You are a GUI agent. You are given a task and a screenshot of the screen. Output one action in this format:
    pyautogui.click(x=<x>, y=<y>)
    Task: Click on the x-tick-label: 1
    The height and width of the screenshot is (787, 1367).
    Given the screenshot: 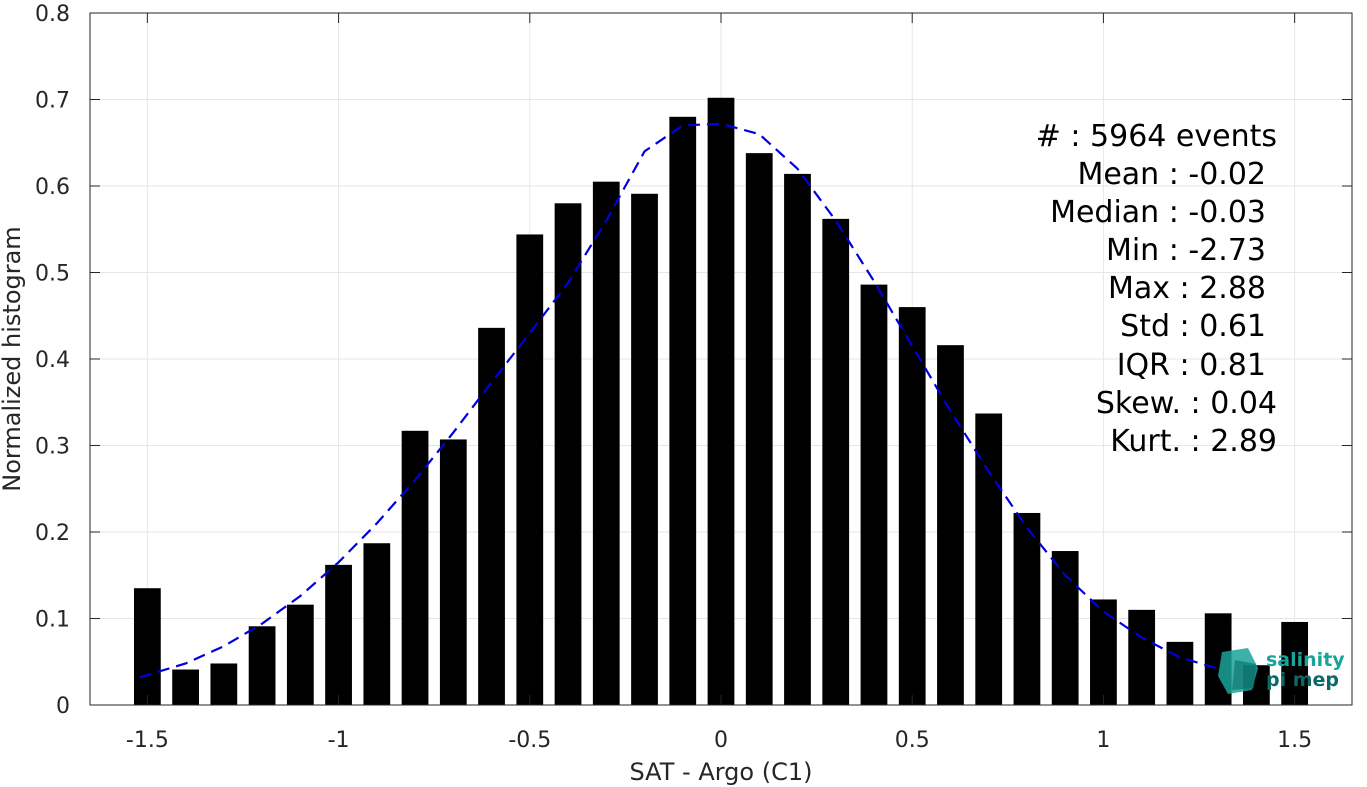 What is the action you would take?
    pyautogui.click(x=1103, y=740)
    